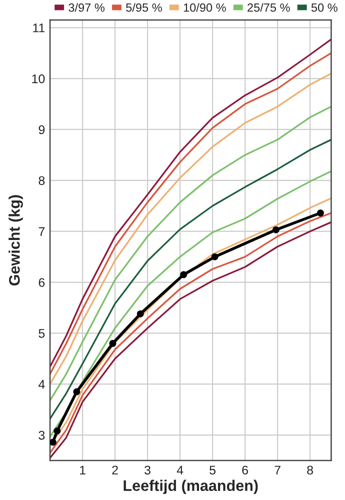 This screenshot has width=345, height=500. Describe the element at coordinates (245, 470) in the screenshot. I see `x-tick-label: 6` at that location.